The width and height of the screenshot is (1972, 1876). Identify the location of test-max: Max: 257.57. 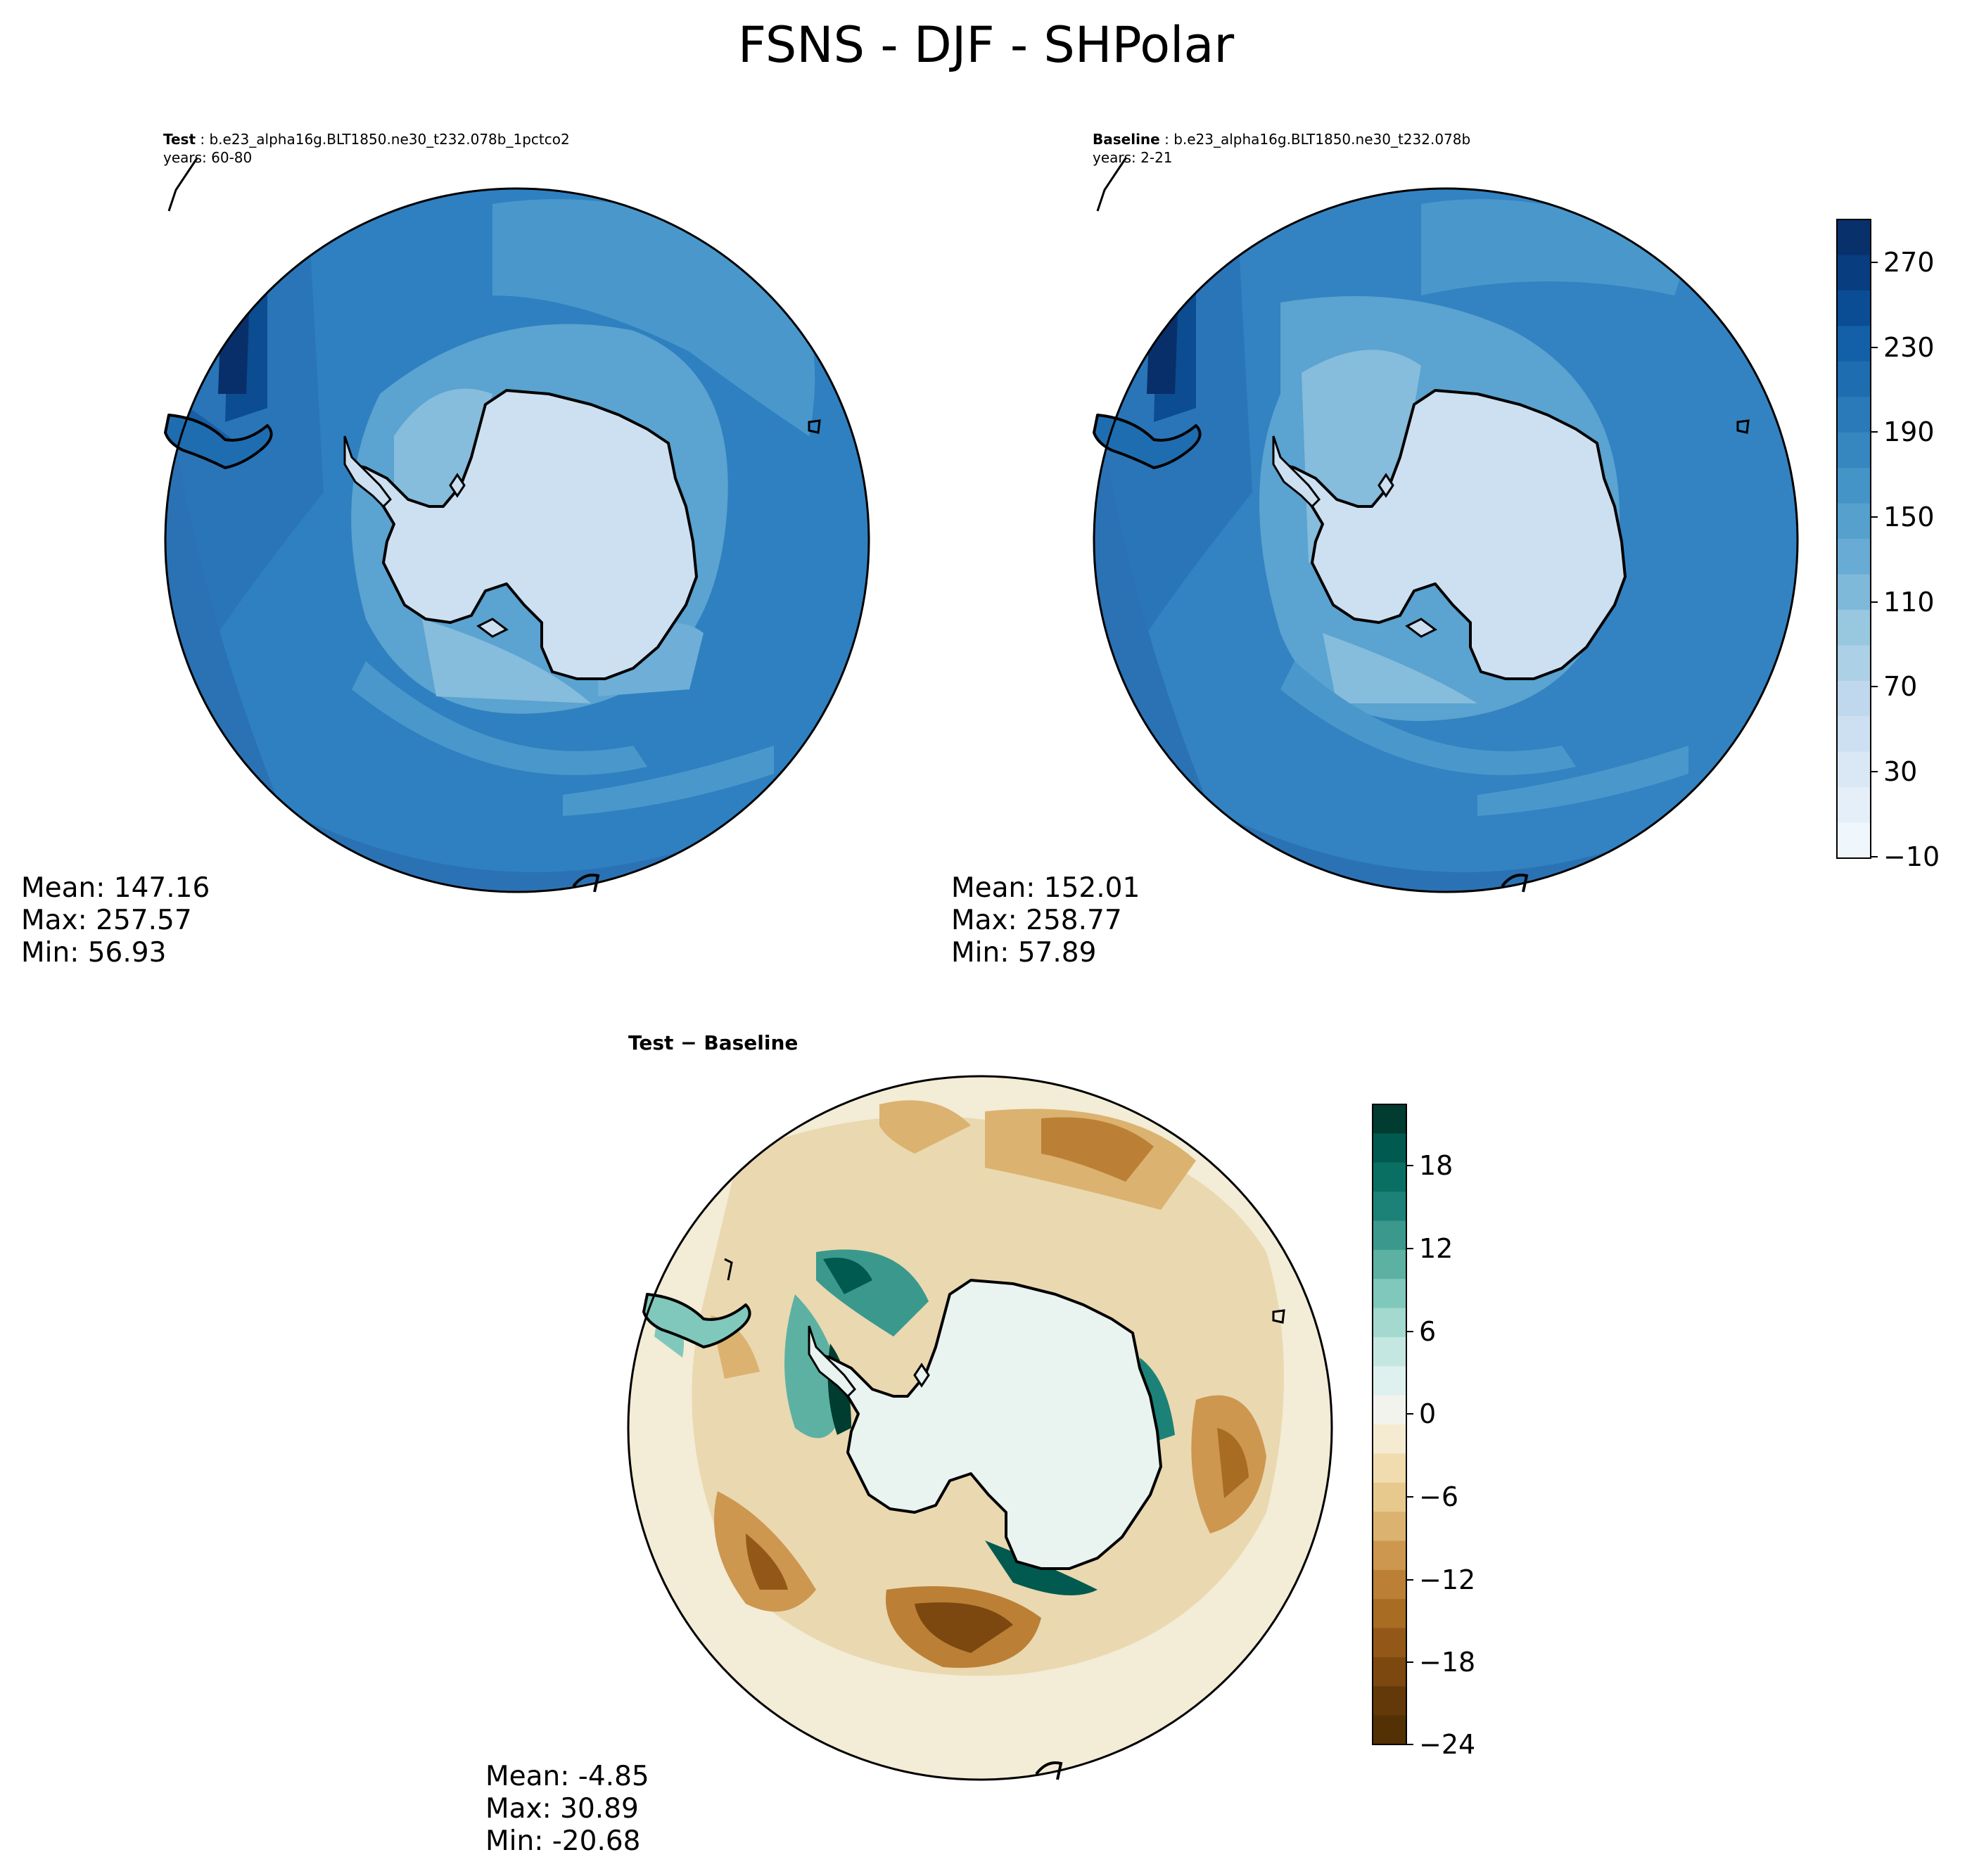
(106, 921).